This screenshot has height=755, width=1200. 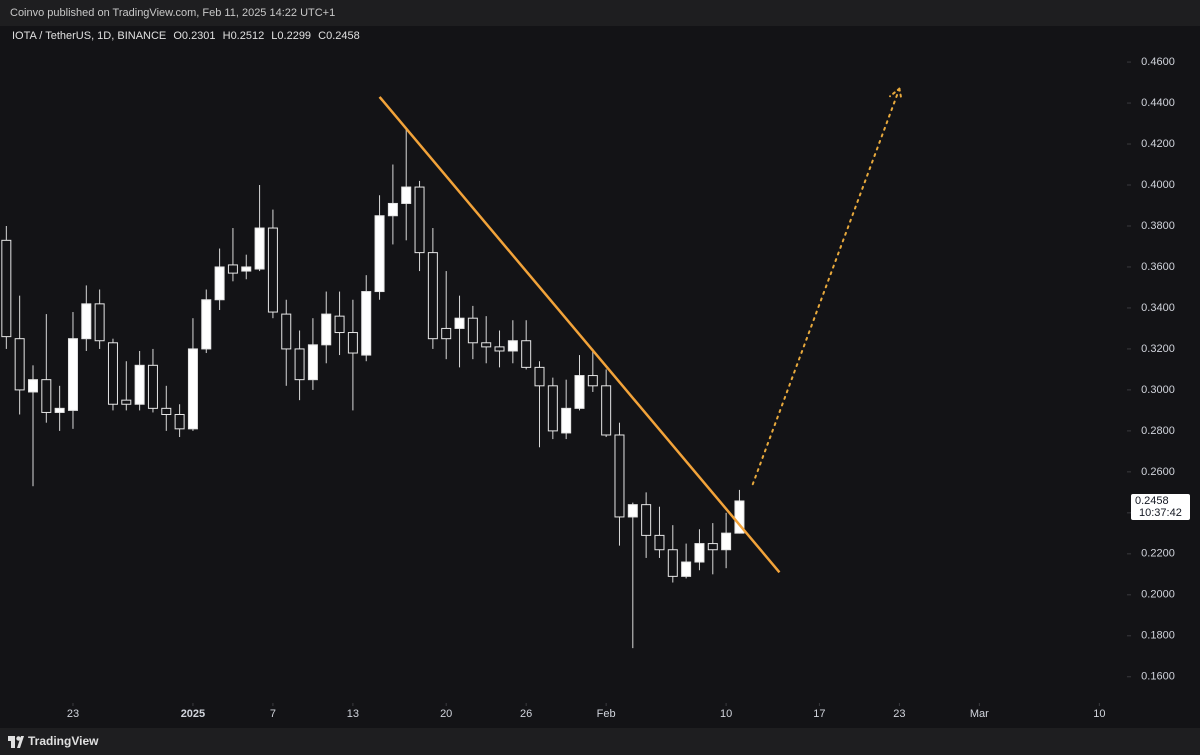 I want to click on y-tick-label: 0.3000, so click(x=1158, y=390).